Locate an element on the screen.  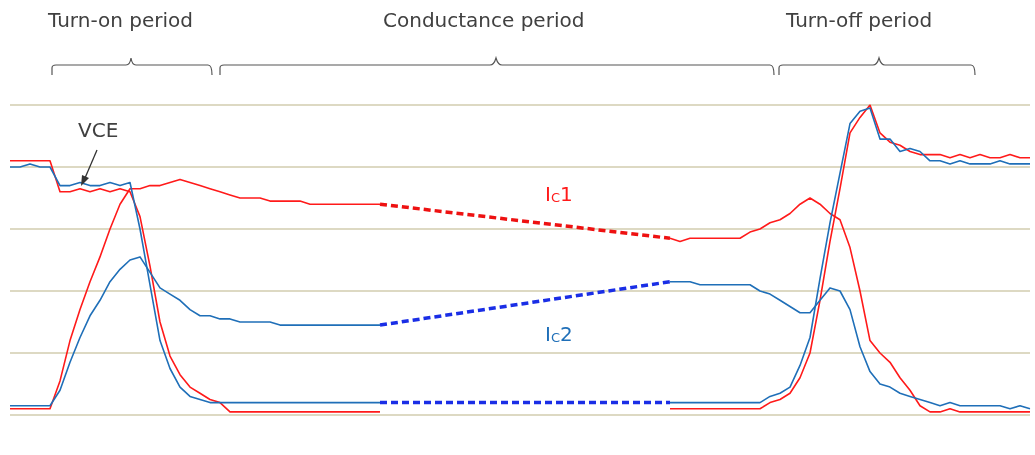
text: Conductance period is located at coordinates (484, 20).